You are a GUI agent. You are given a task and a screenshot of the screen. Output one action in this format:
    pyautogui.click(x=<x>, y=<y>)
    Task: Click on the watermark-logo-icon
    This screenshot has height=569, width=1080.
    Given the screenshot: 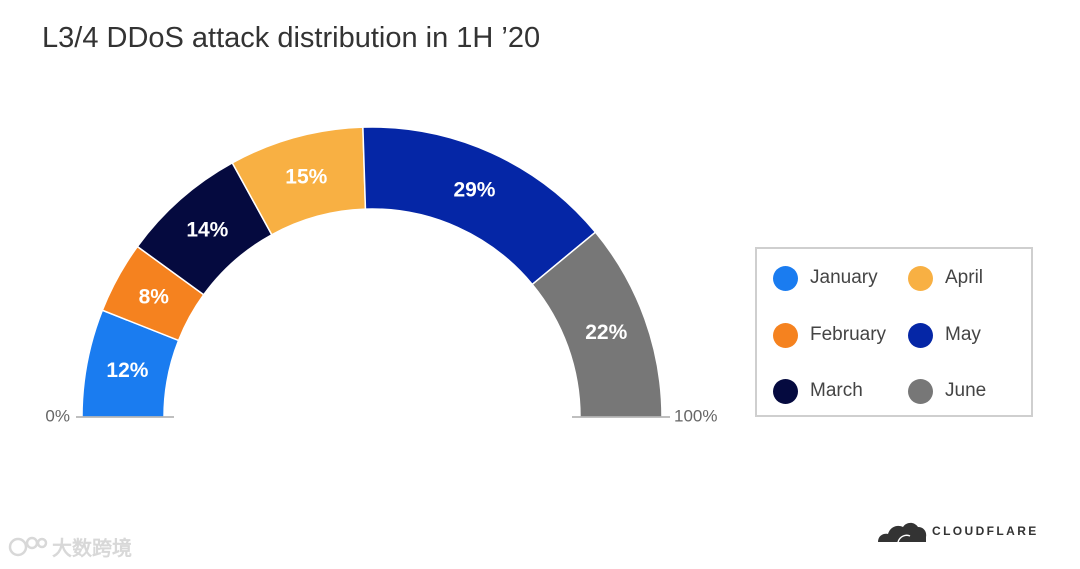 What is the action you would take?
    pyautogui.click(x=28, y=546)
    